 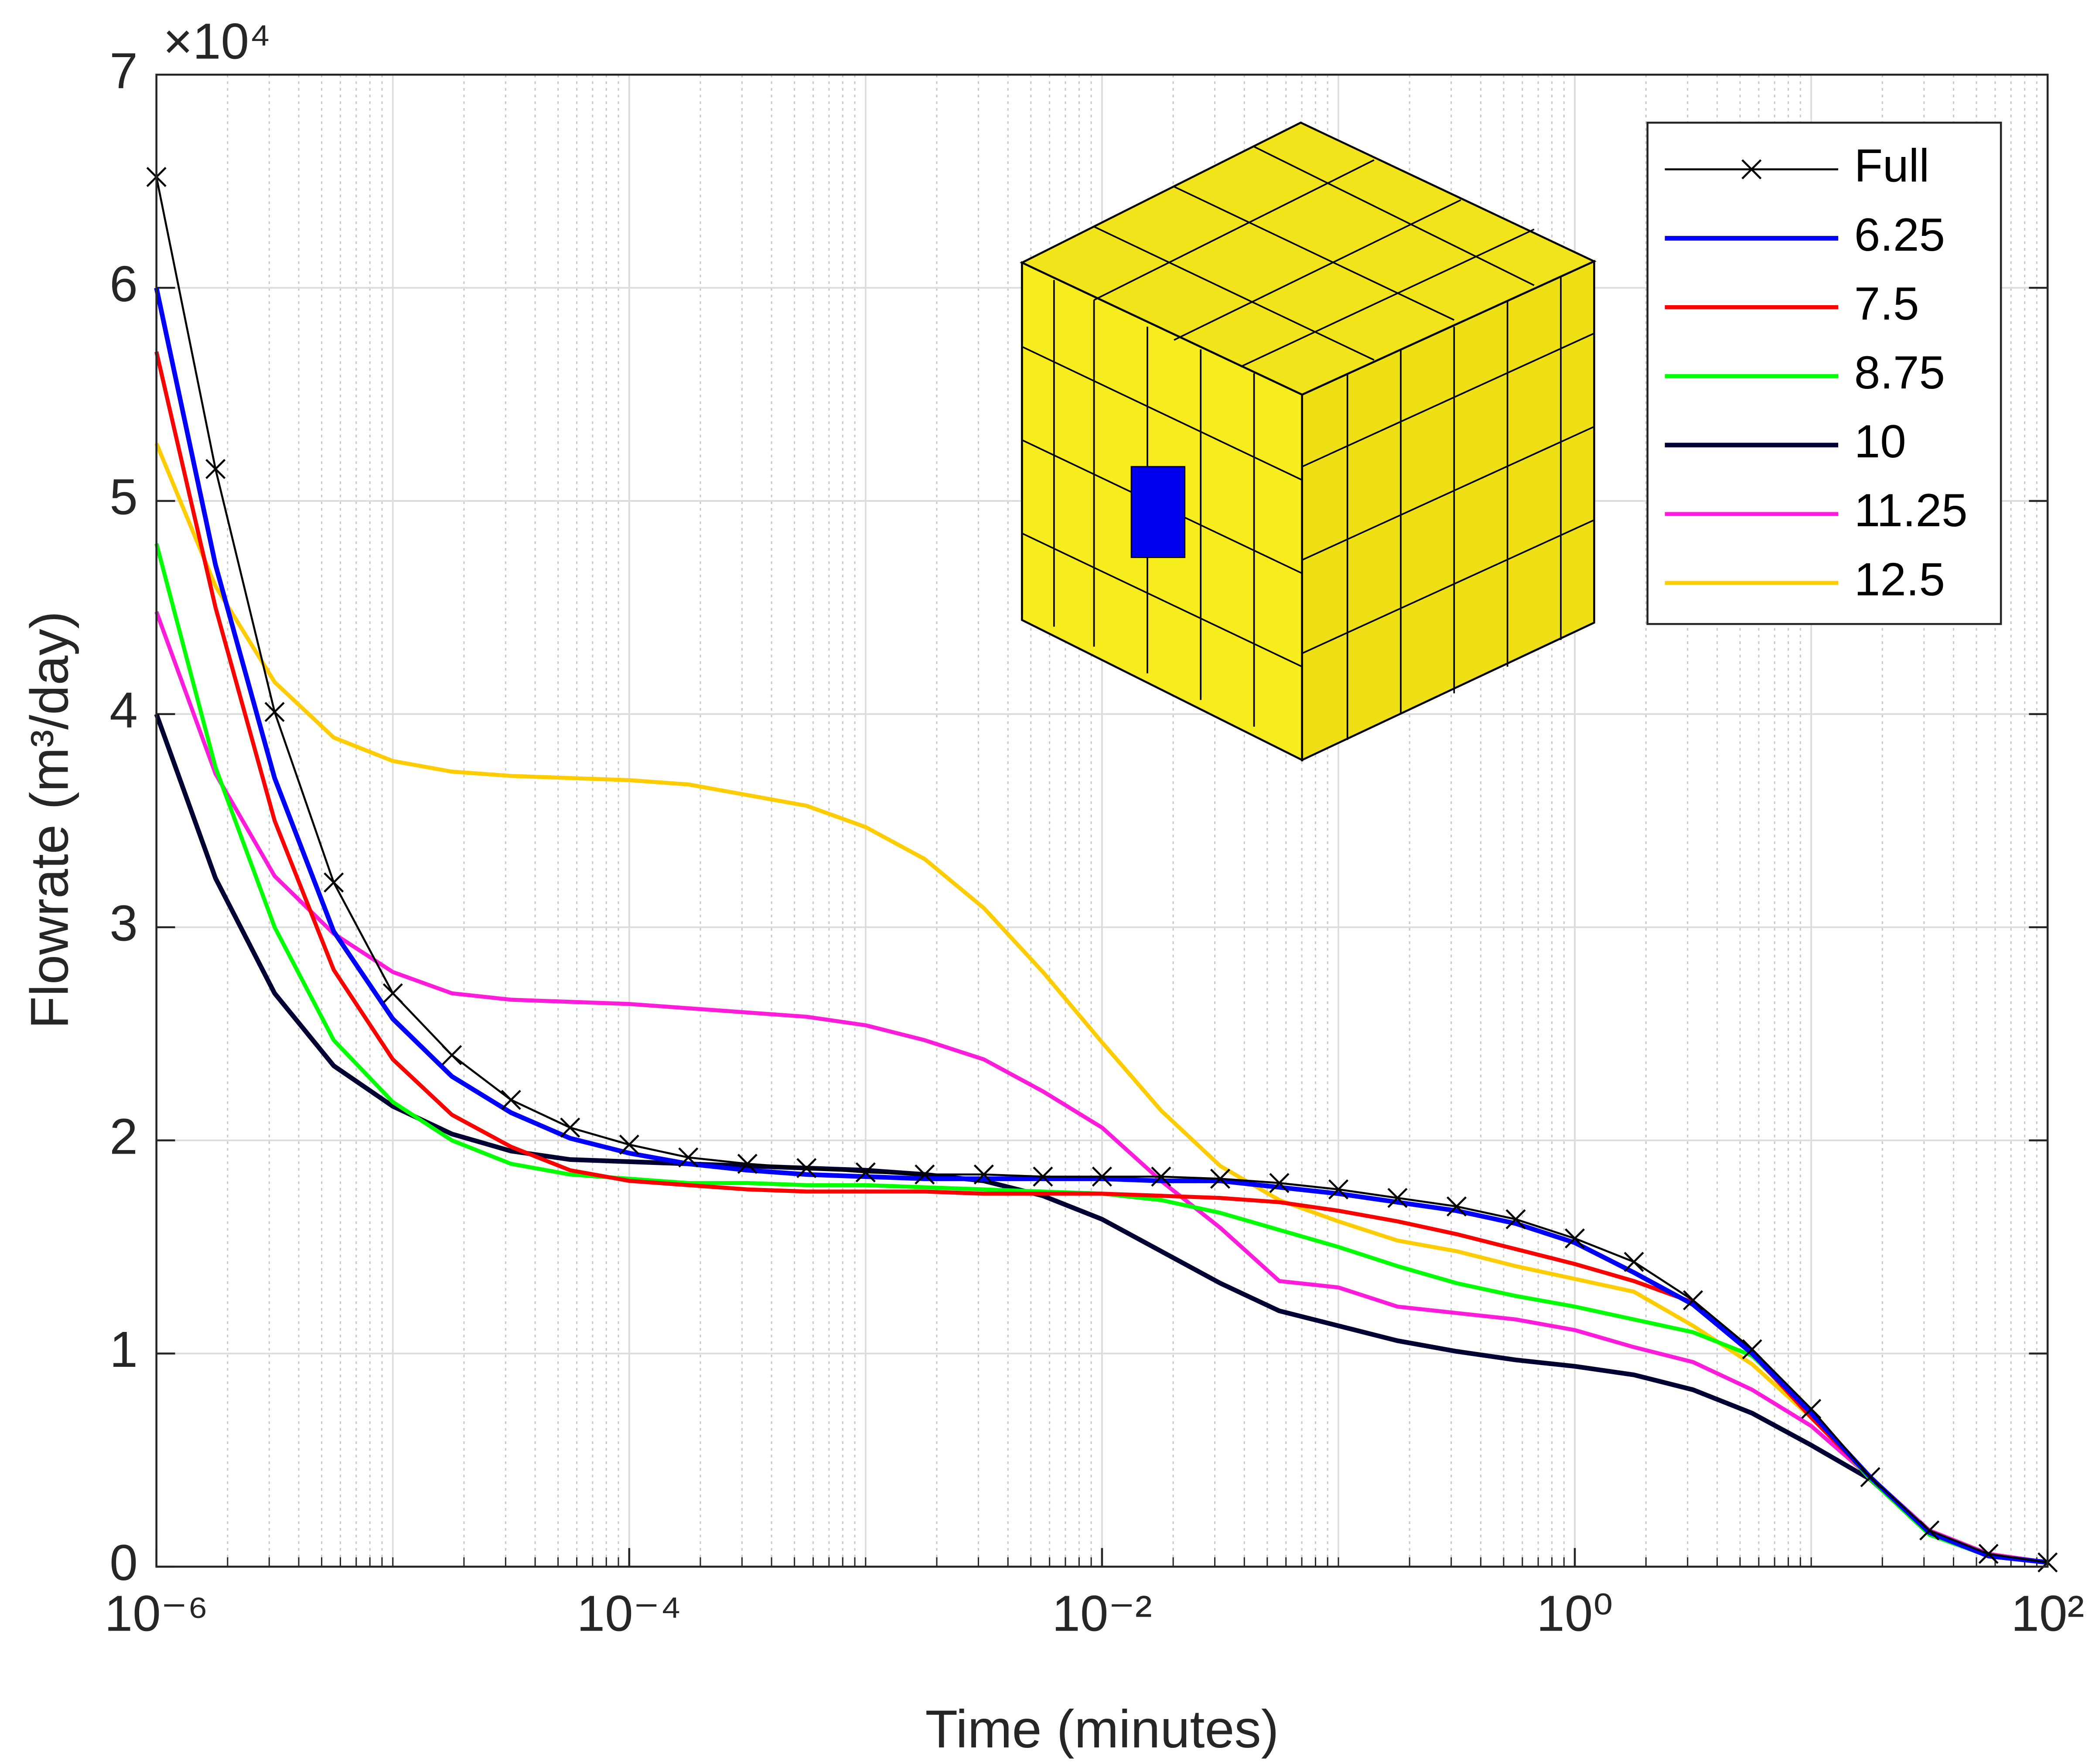 I want to click on legend-label: Full, so click(x=1891, y=166).